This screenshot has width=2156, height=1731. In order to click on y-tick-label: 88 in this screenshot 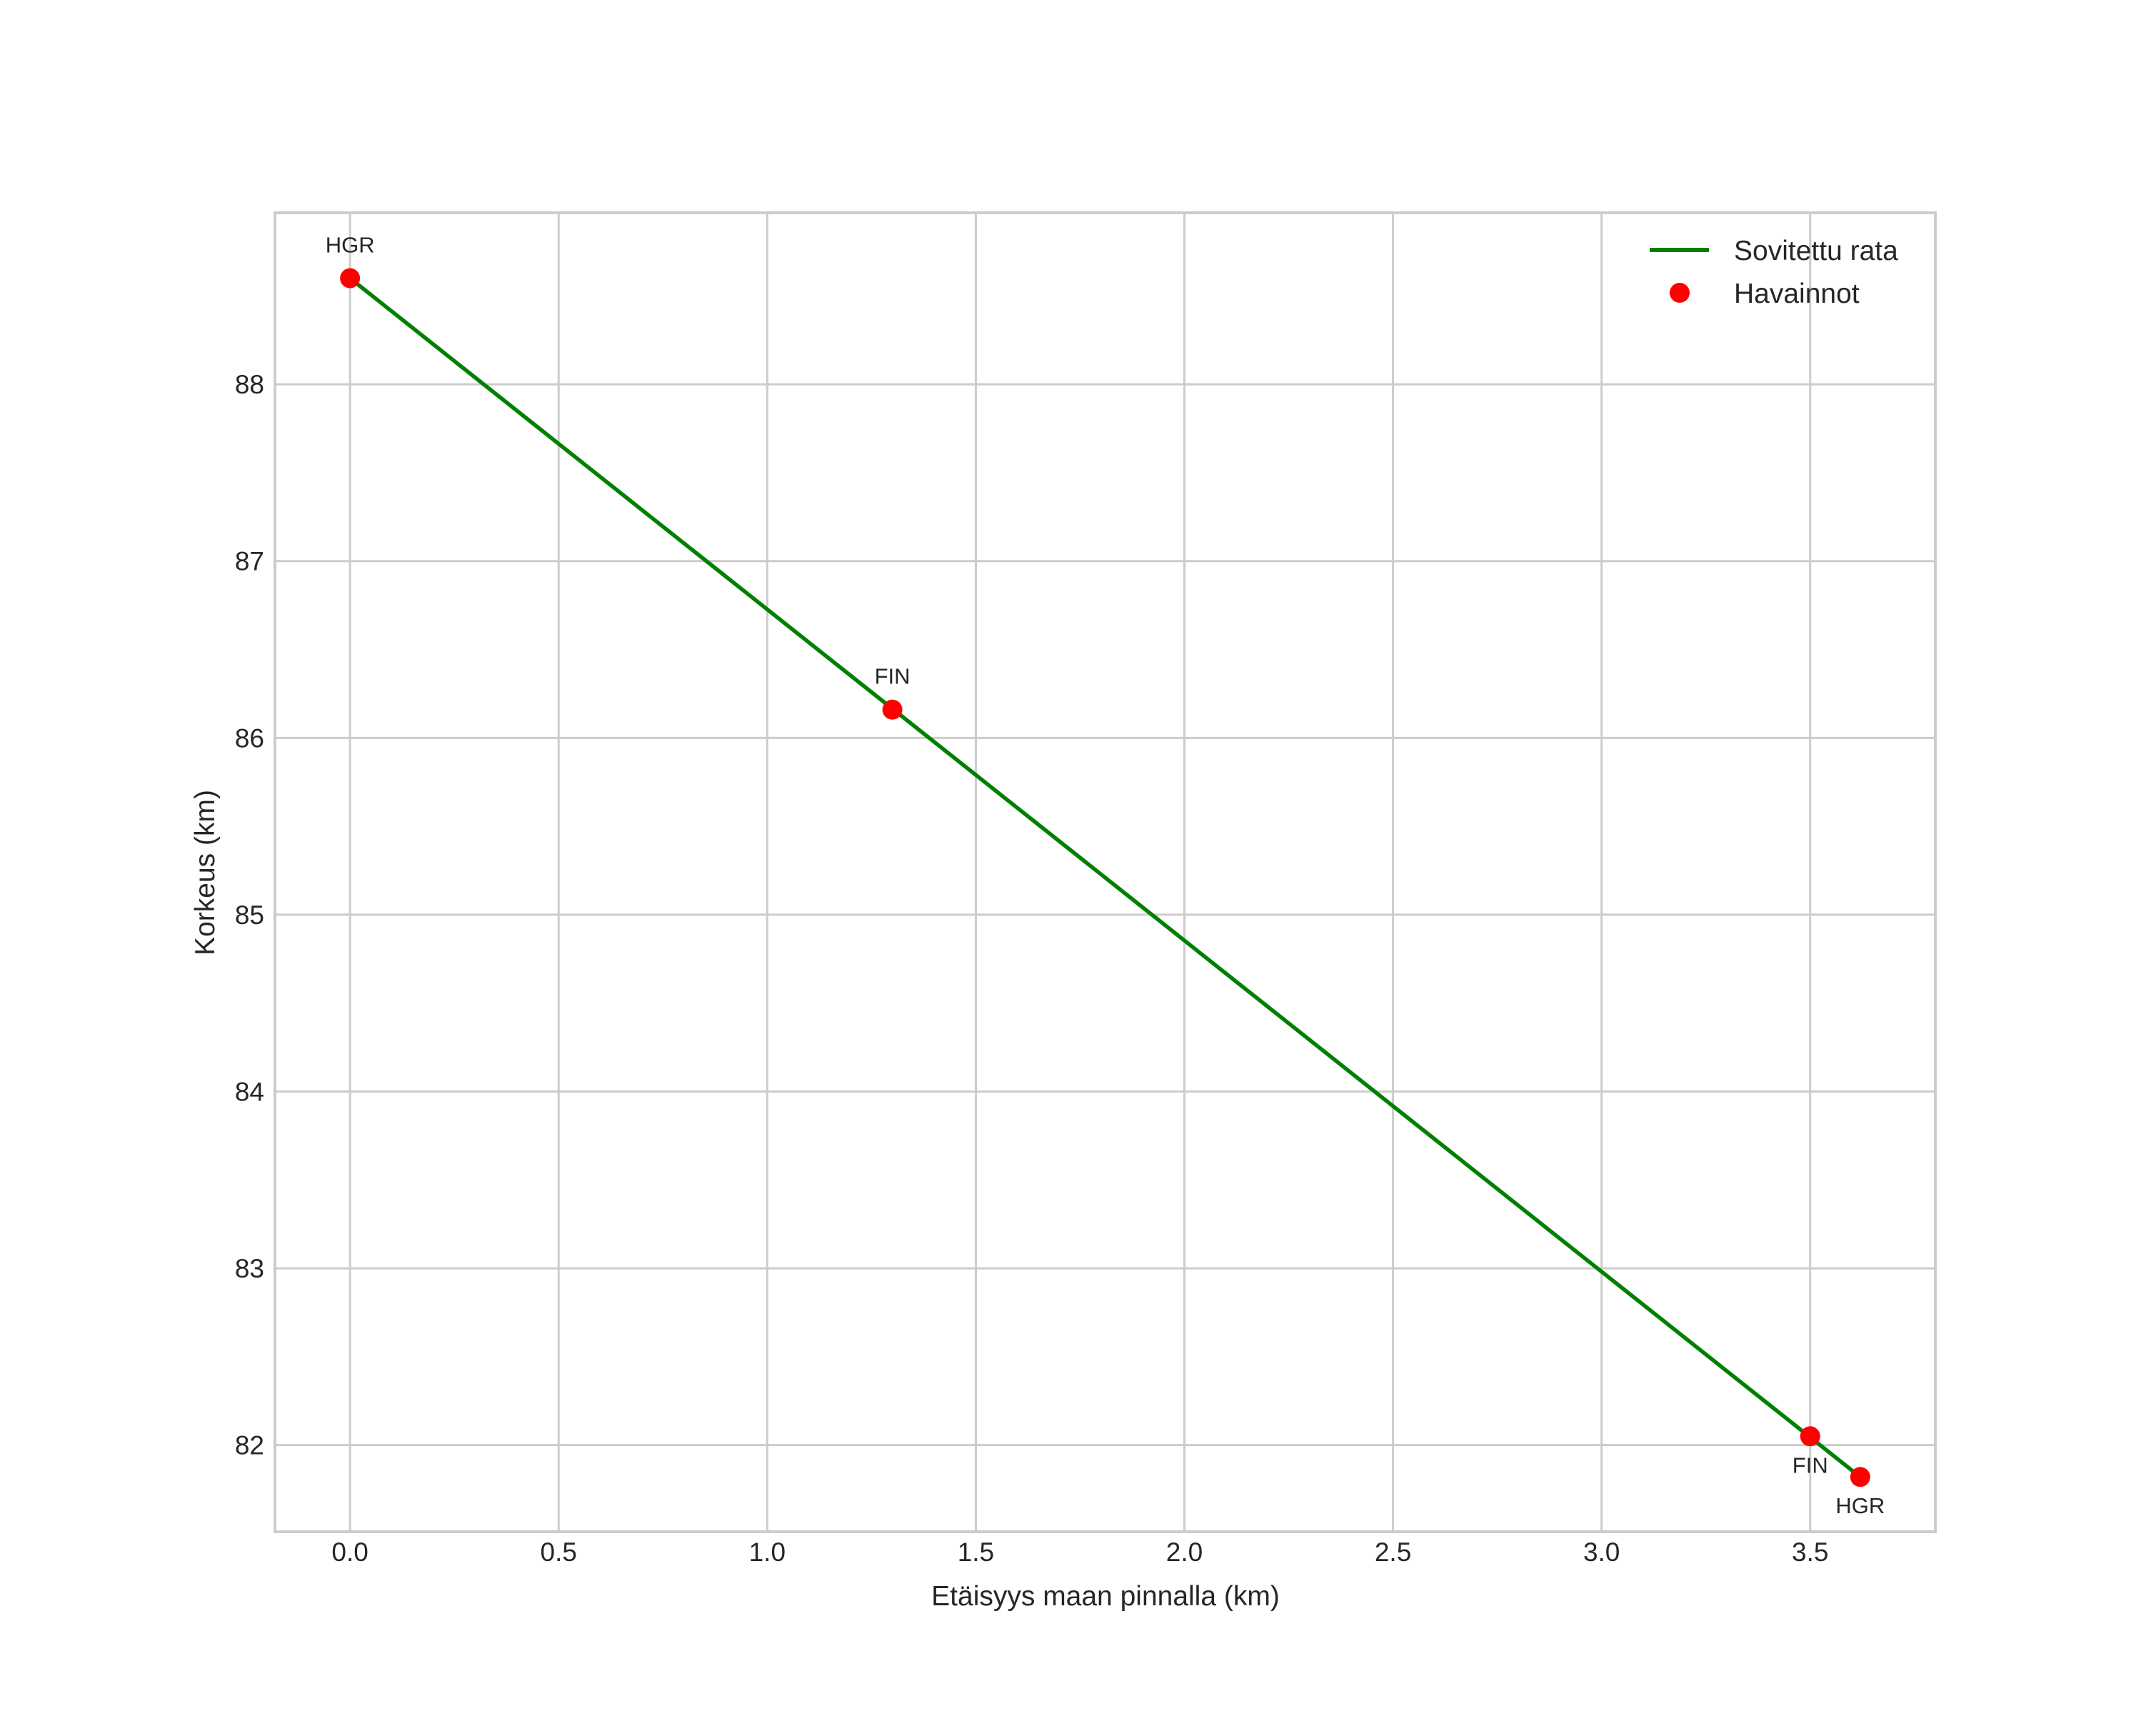, I will do `click(250, 384)`.